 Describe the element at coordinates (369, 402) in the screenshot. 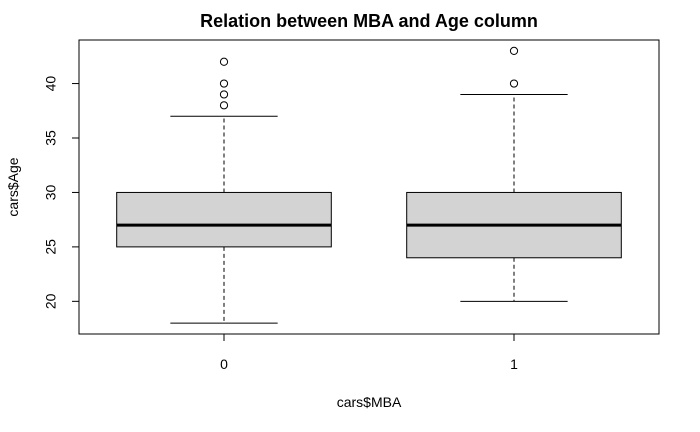

I see `x-axis-label: cars$MBA` at that location.